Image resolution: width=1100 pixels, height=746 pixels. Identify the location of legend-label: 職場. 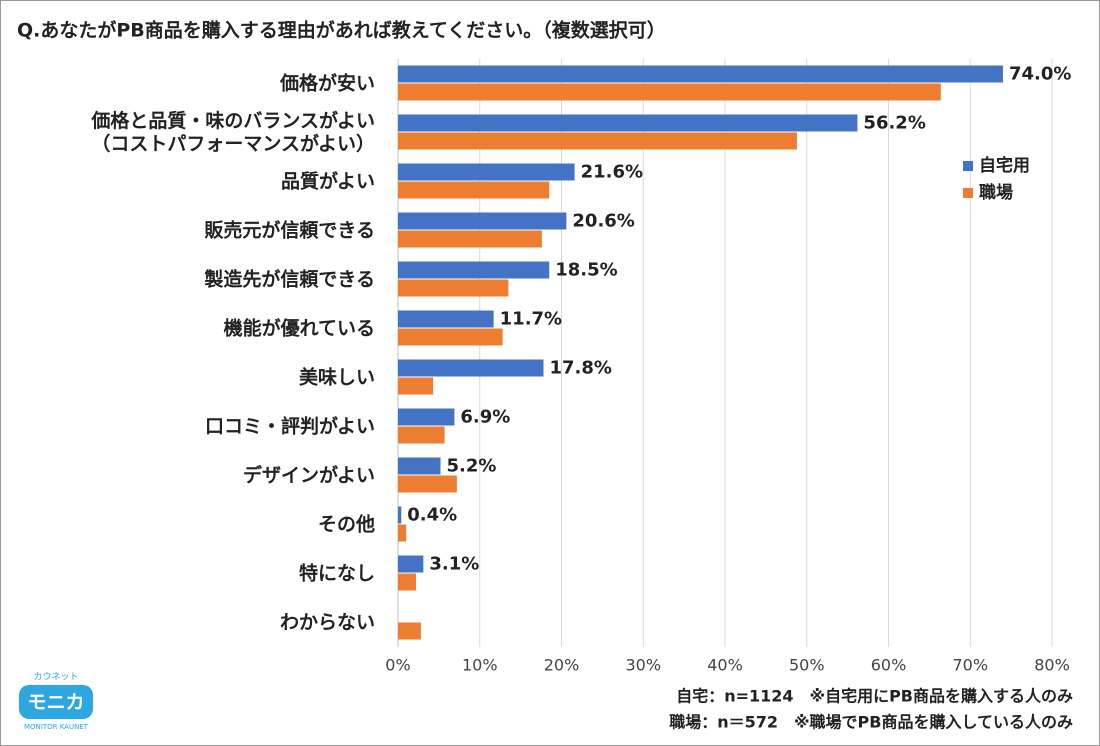
(996, 192).